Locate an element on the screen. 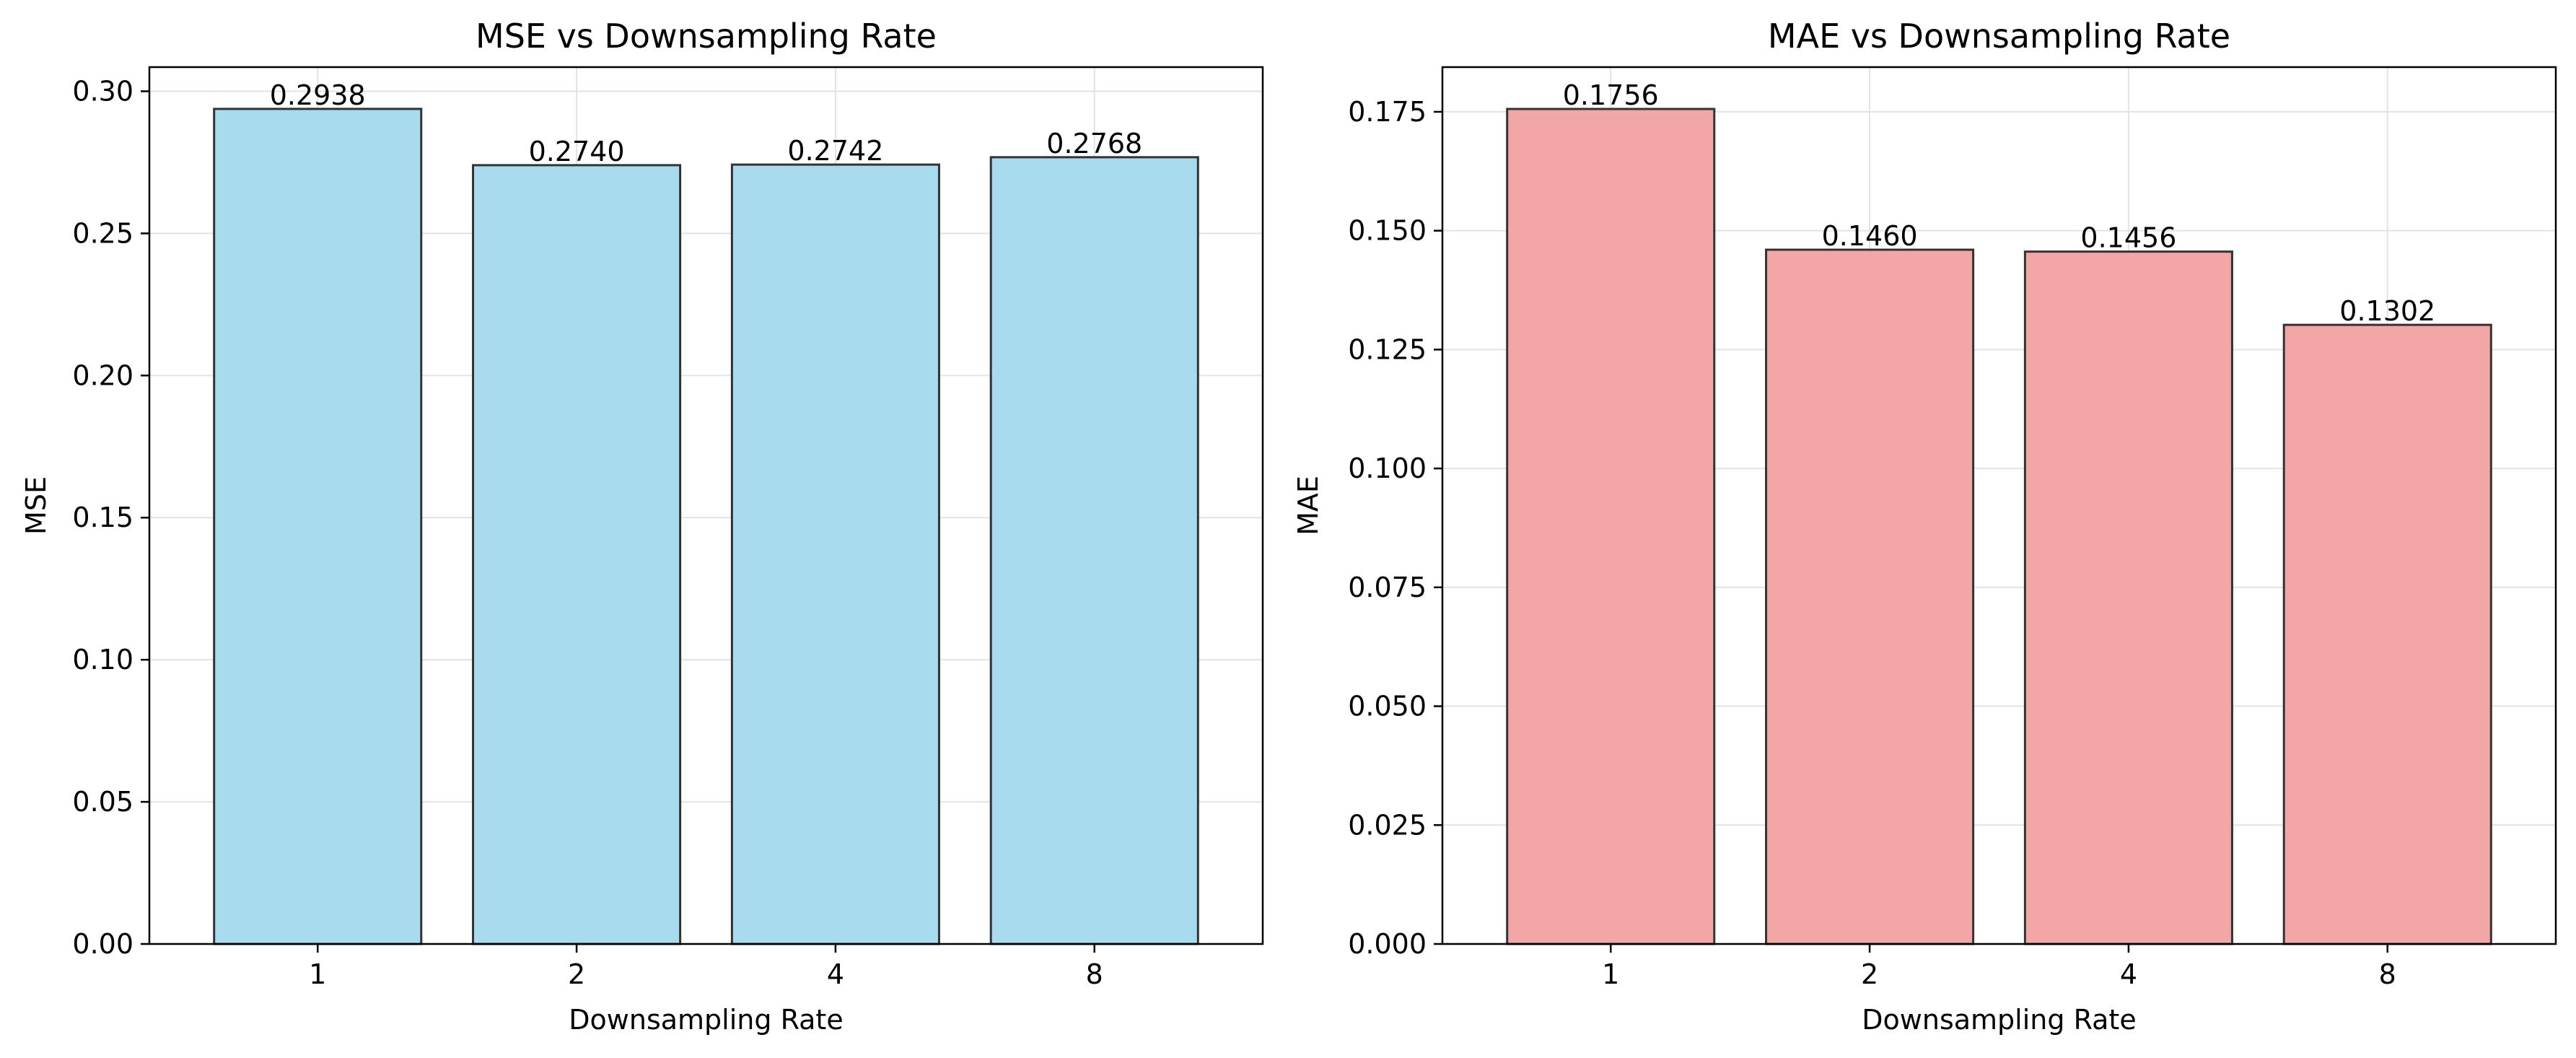 The image size is (2576, 1058). mae-x-axis-label: Downsampling Rate is located at coordinates (1999, 1020).